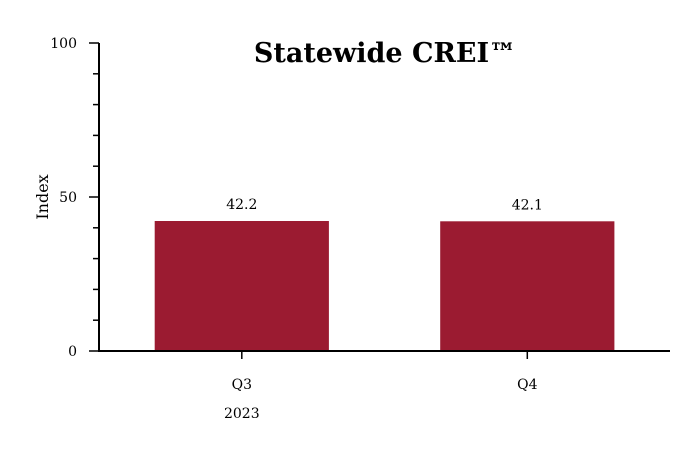  I want to click on data-label-q3: 42.2, so click(241, 205).